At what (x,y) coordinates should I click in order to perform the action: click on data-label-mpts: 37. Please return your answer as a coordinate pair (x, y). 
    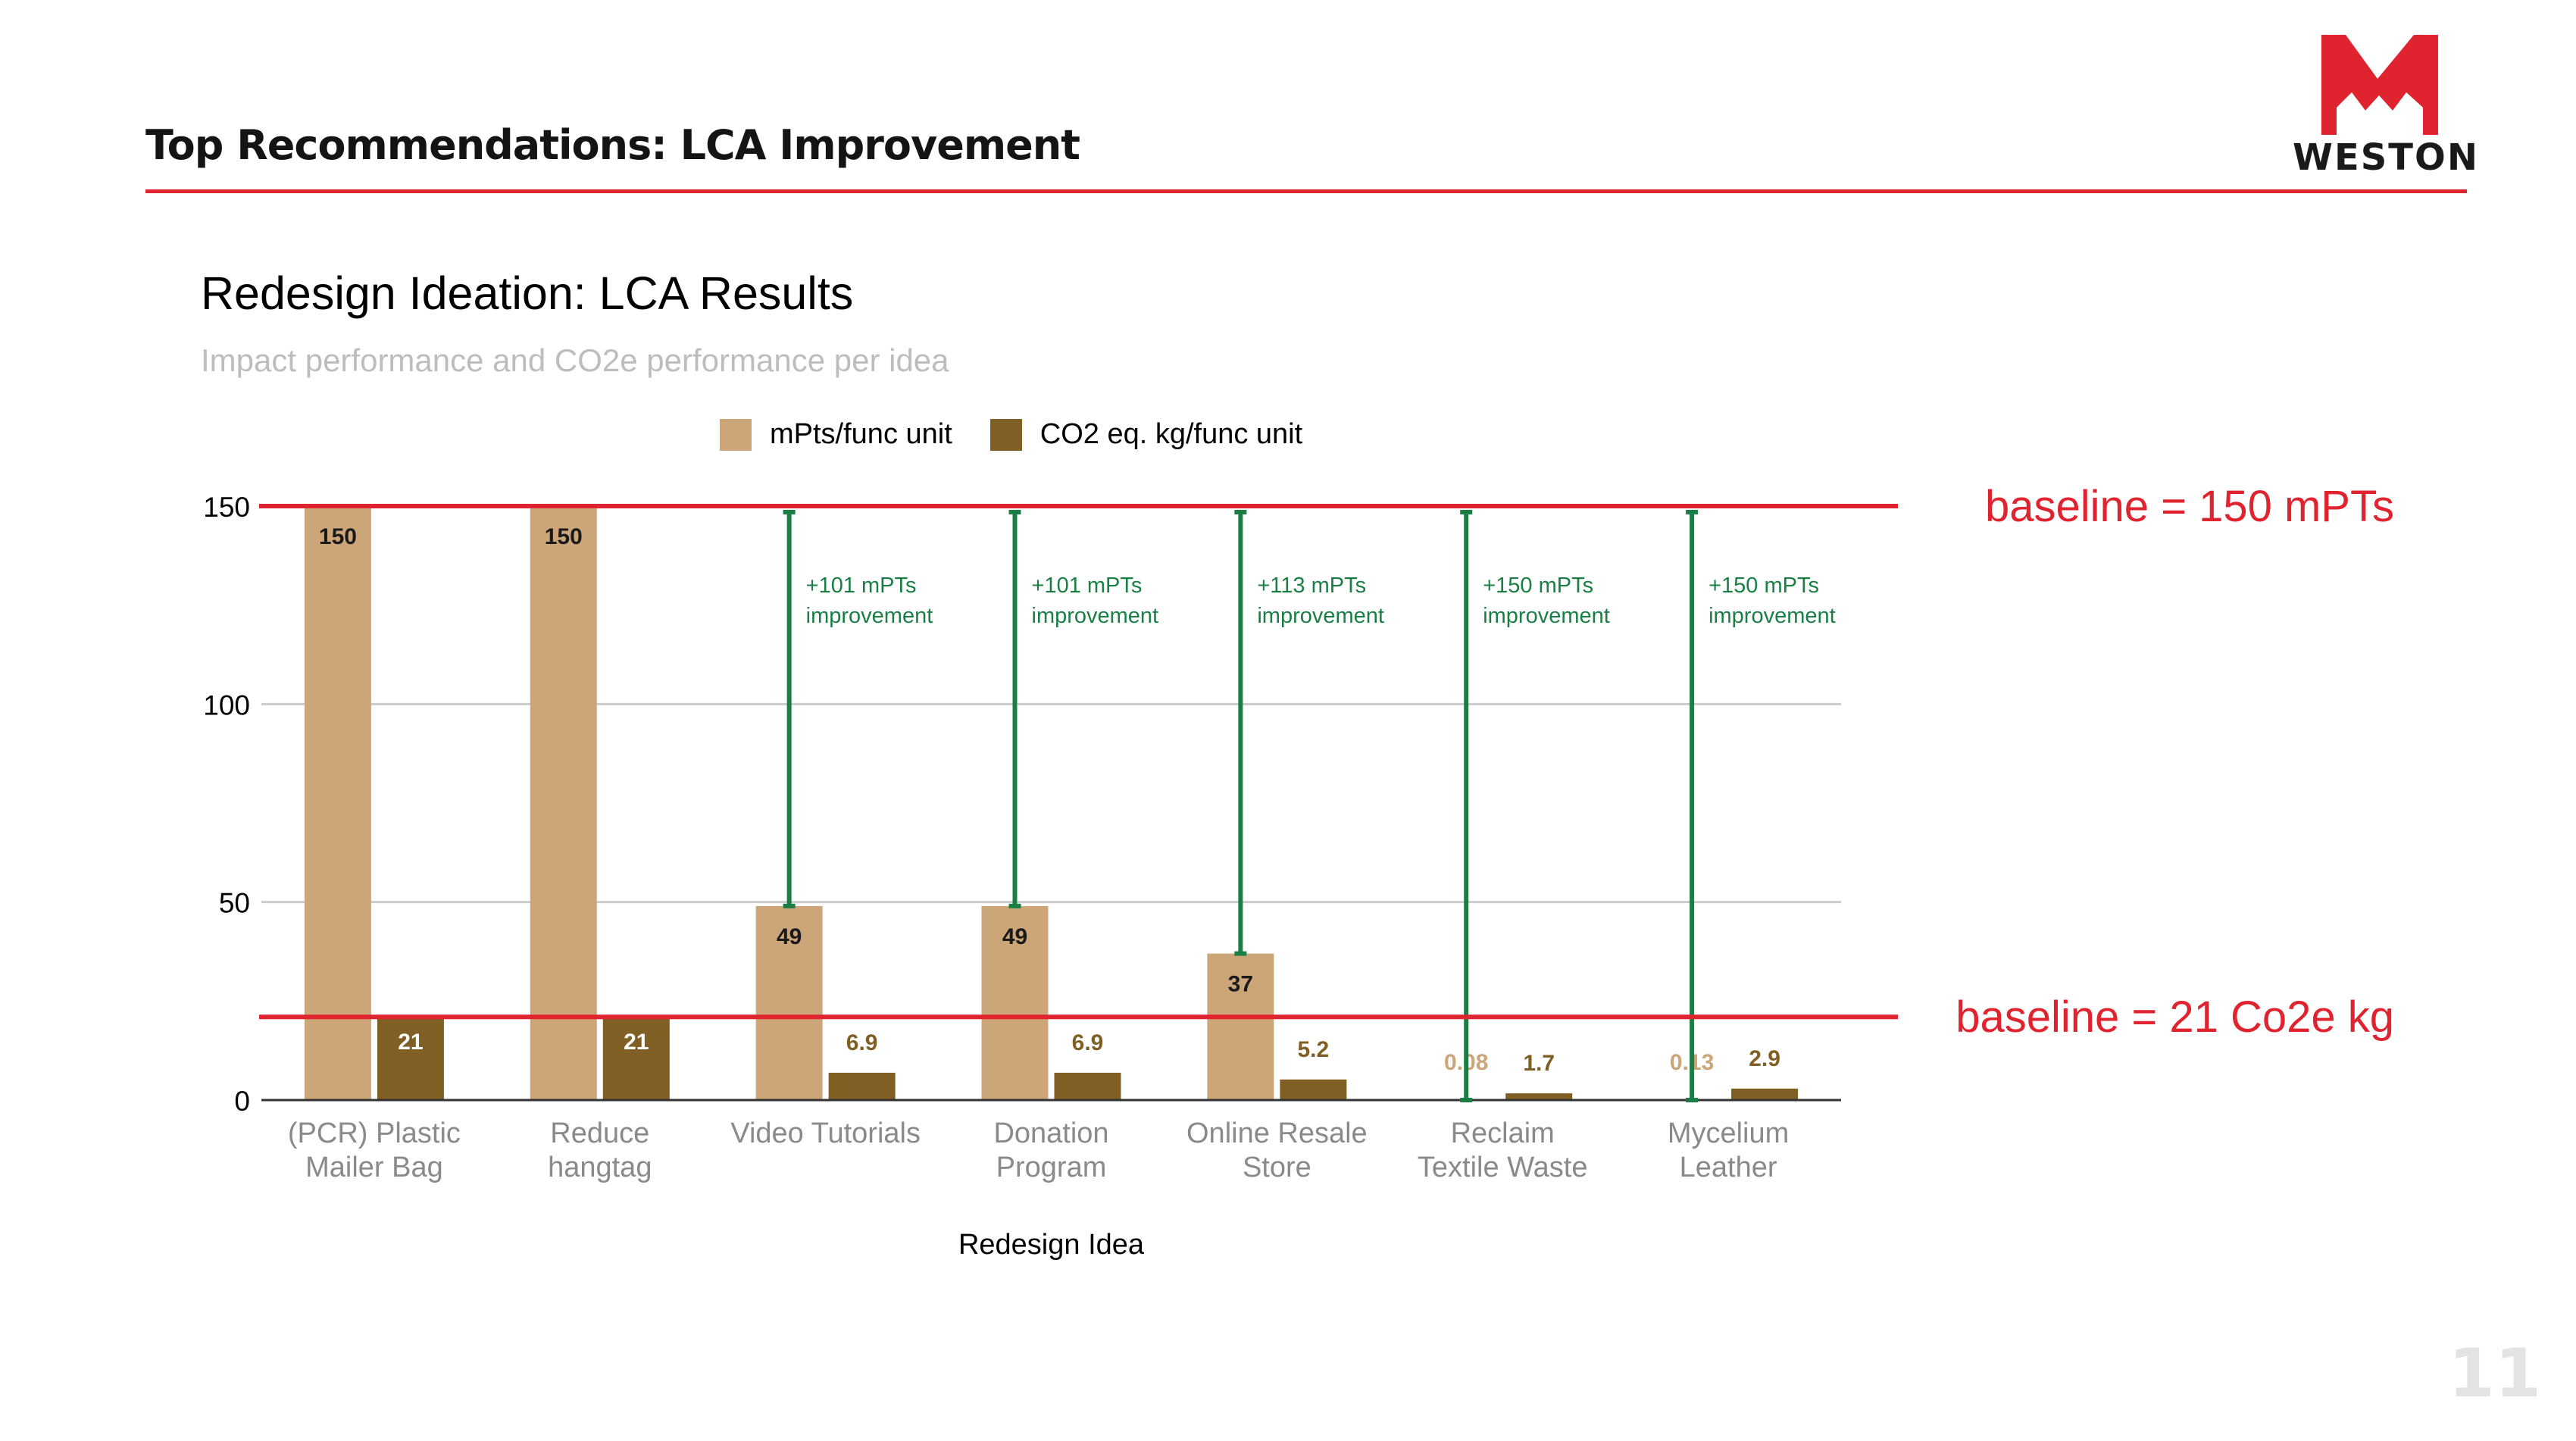
    Looking at the image, I should click on (1241, 984).